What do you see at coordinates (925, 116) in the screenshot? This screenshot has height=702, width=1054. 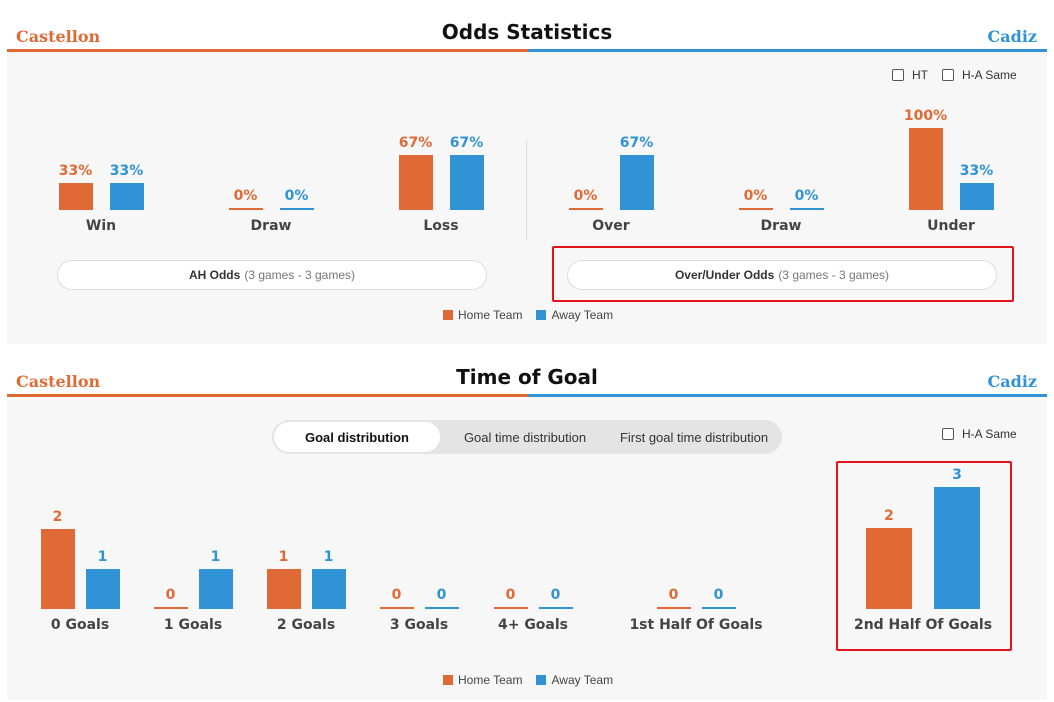 I see `ou-value-home: 100%` at bounding box center [925, 116].